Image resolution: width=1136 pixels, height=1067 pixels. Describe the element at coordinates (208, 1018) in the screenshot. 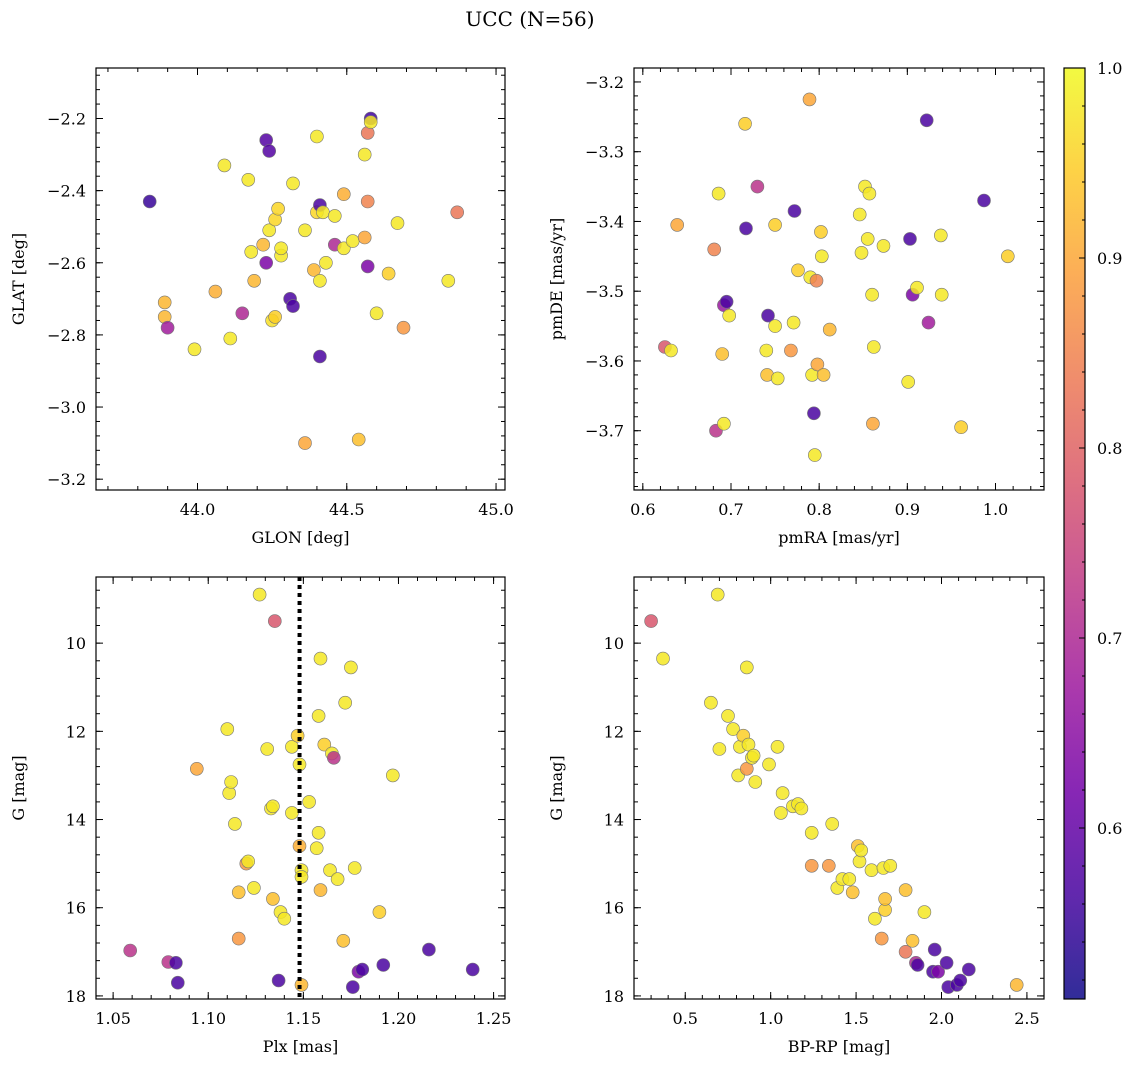

I see `x-tick-label: 1.10` at that location.